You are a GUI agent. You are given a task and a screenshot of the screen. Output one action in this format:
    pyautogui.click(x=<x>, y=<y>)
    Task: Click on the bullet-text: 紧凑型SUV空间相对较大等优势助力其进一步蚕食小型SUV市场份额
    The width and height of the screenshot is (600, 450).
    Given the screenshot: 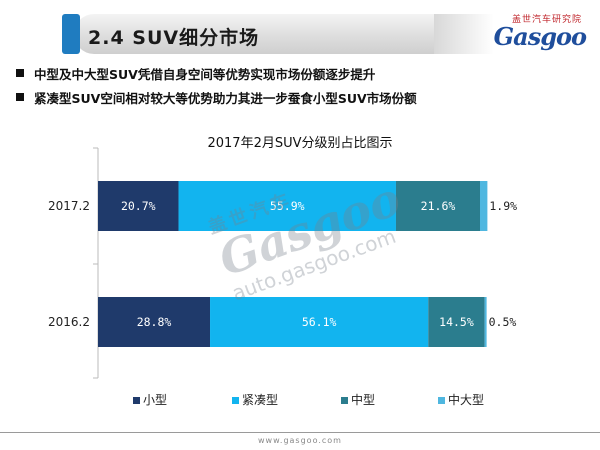 What is the action you would take?
    pyautogui.click(x=225, y=98)
    